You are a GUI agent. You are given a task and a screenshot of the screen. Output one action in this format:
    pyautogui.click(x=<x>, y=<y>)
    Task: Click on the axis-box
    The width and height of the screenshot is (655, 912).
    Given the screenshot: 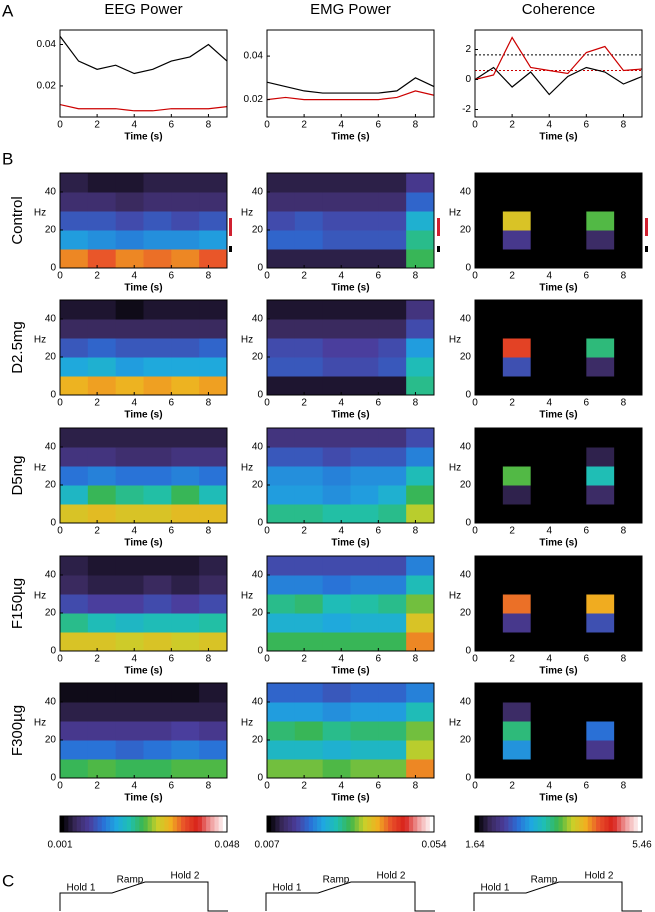 What is the action you would take?
    pyautogui.click(x=350, y=475)
    